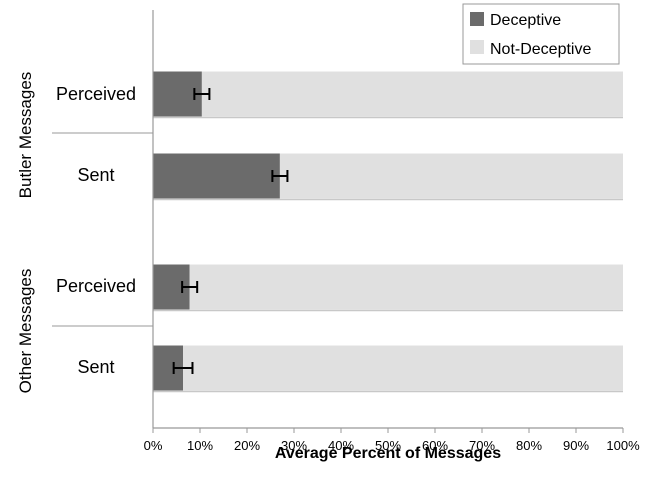  What do you see at coordinates (153, 445) in the screenshot?
I see `x-tick-label: 0%` at bounding box center [153, 445].